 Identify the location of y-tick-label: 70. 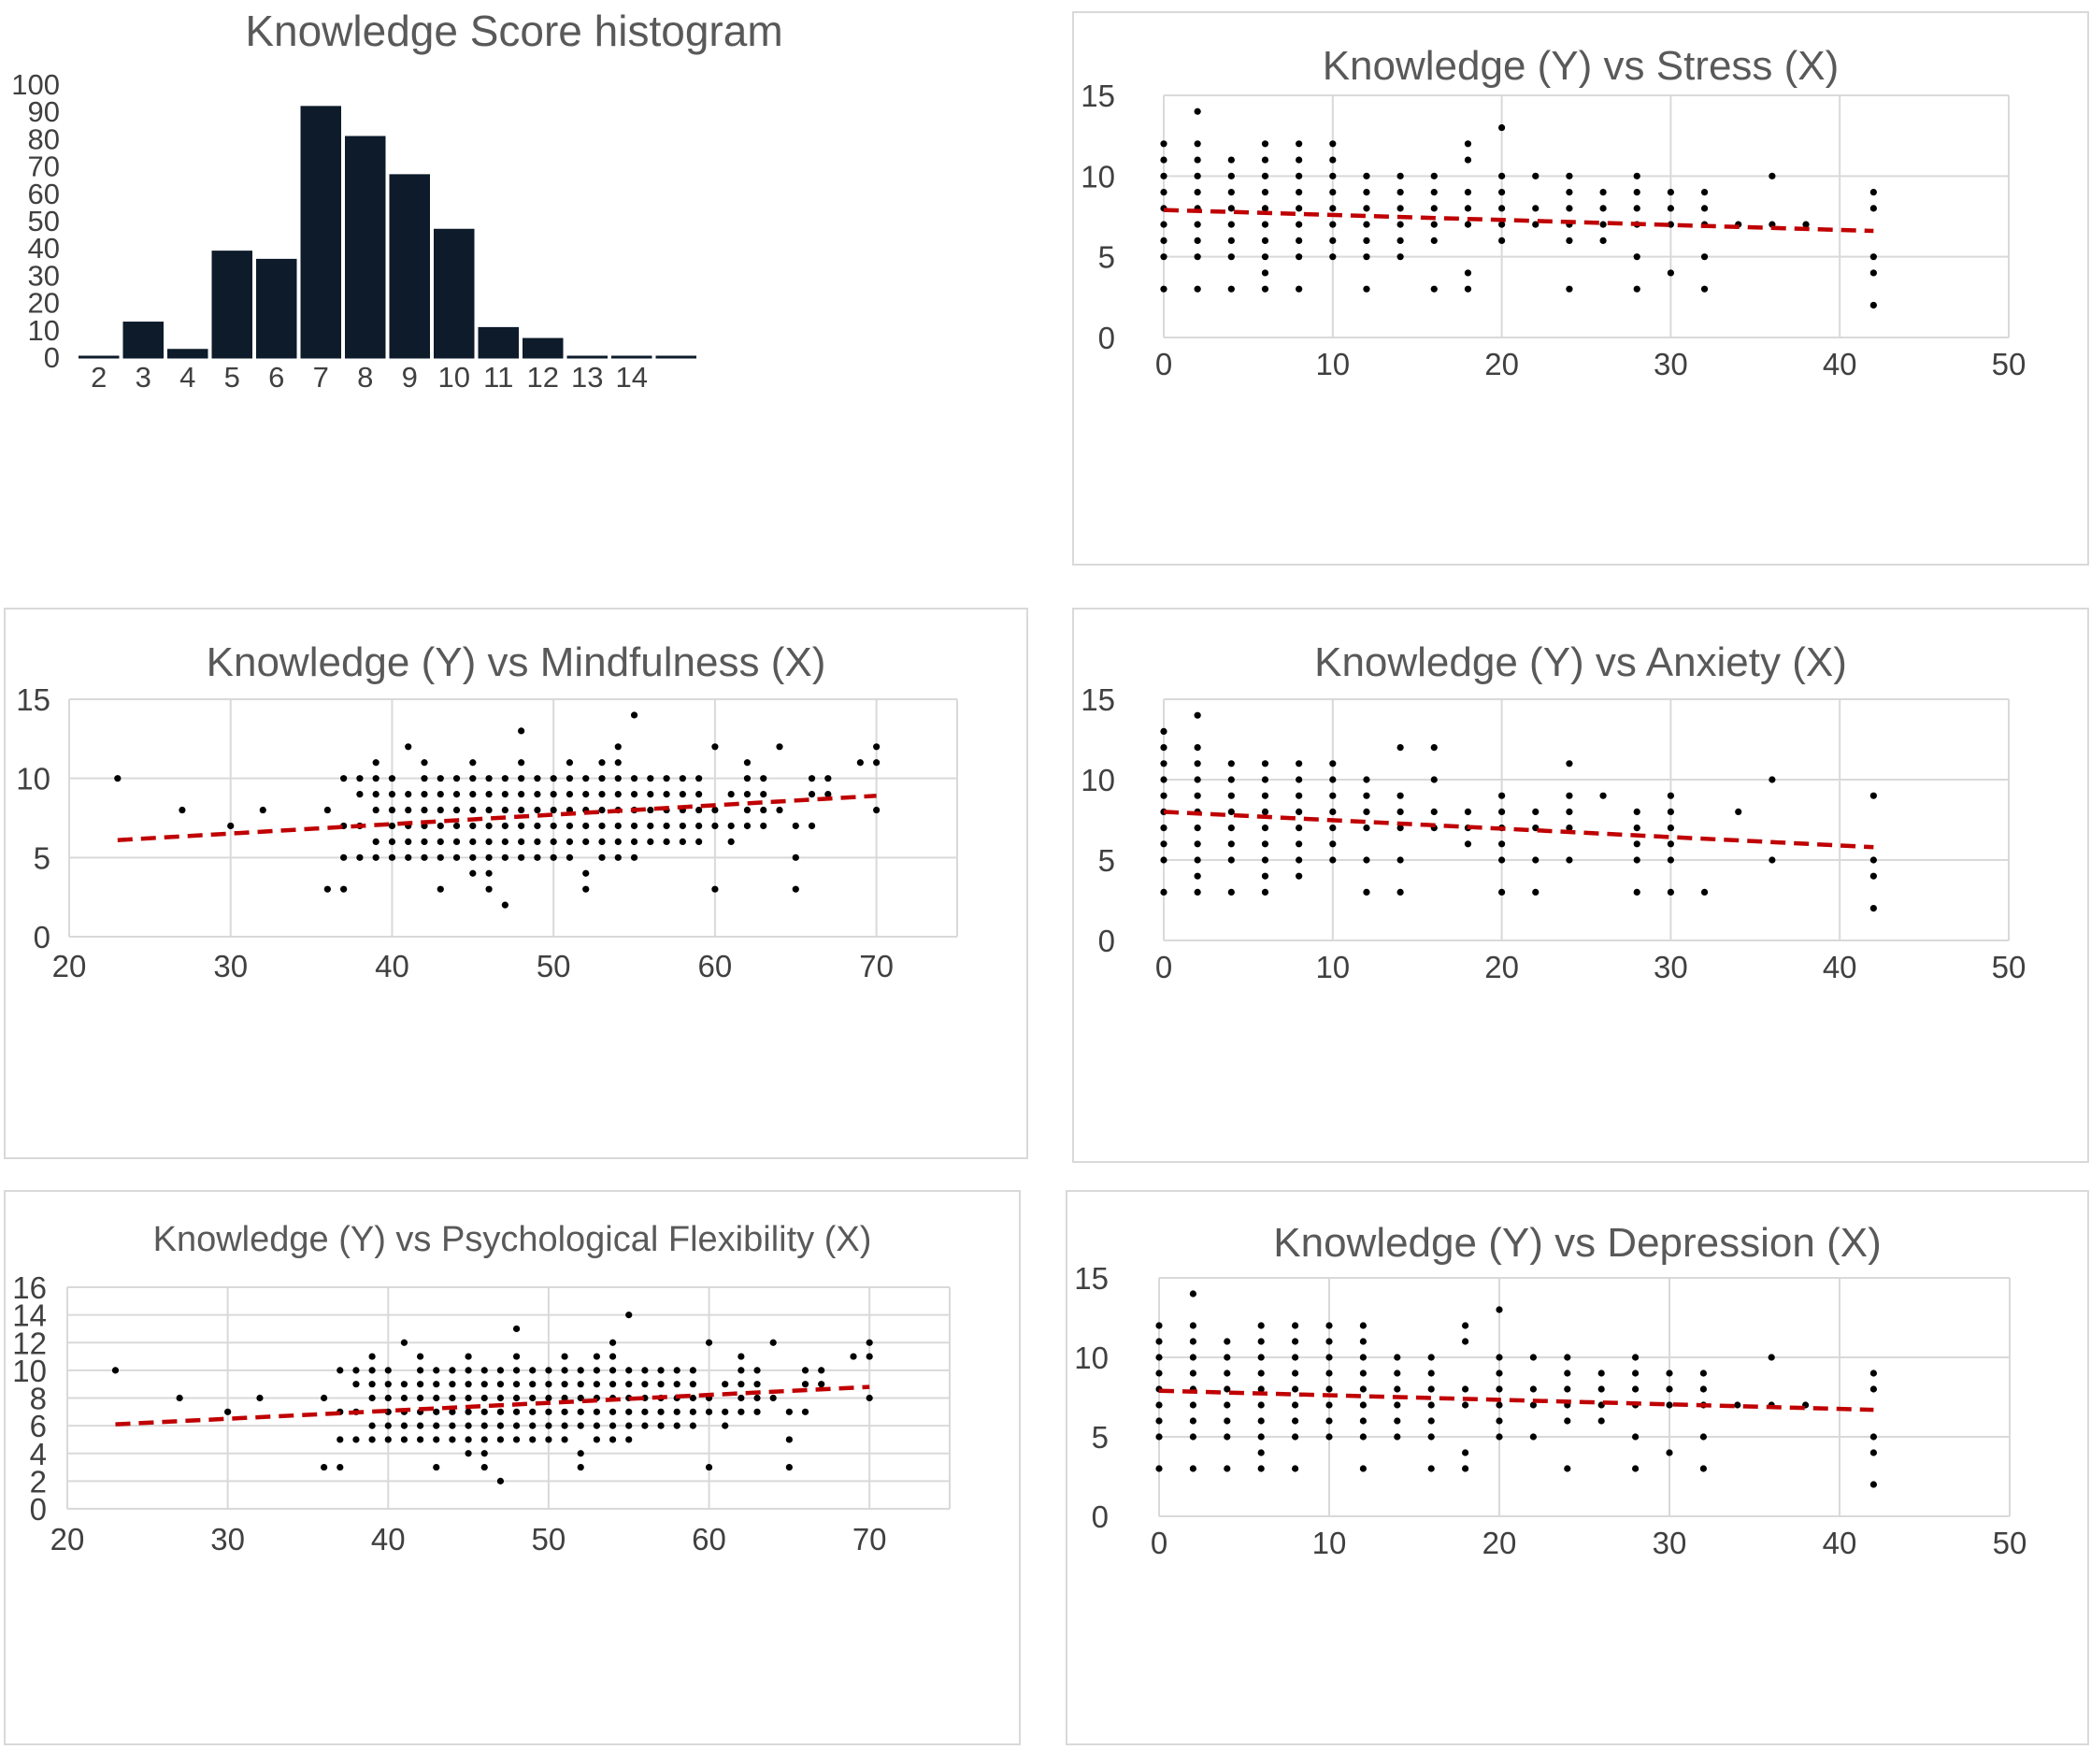
(44, 167).